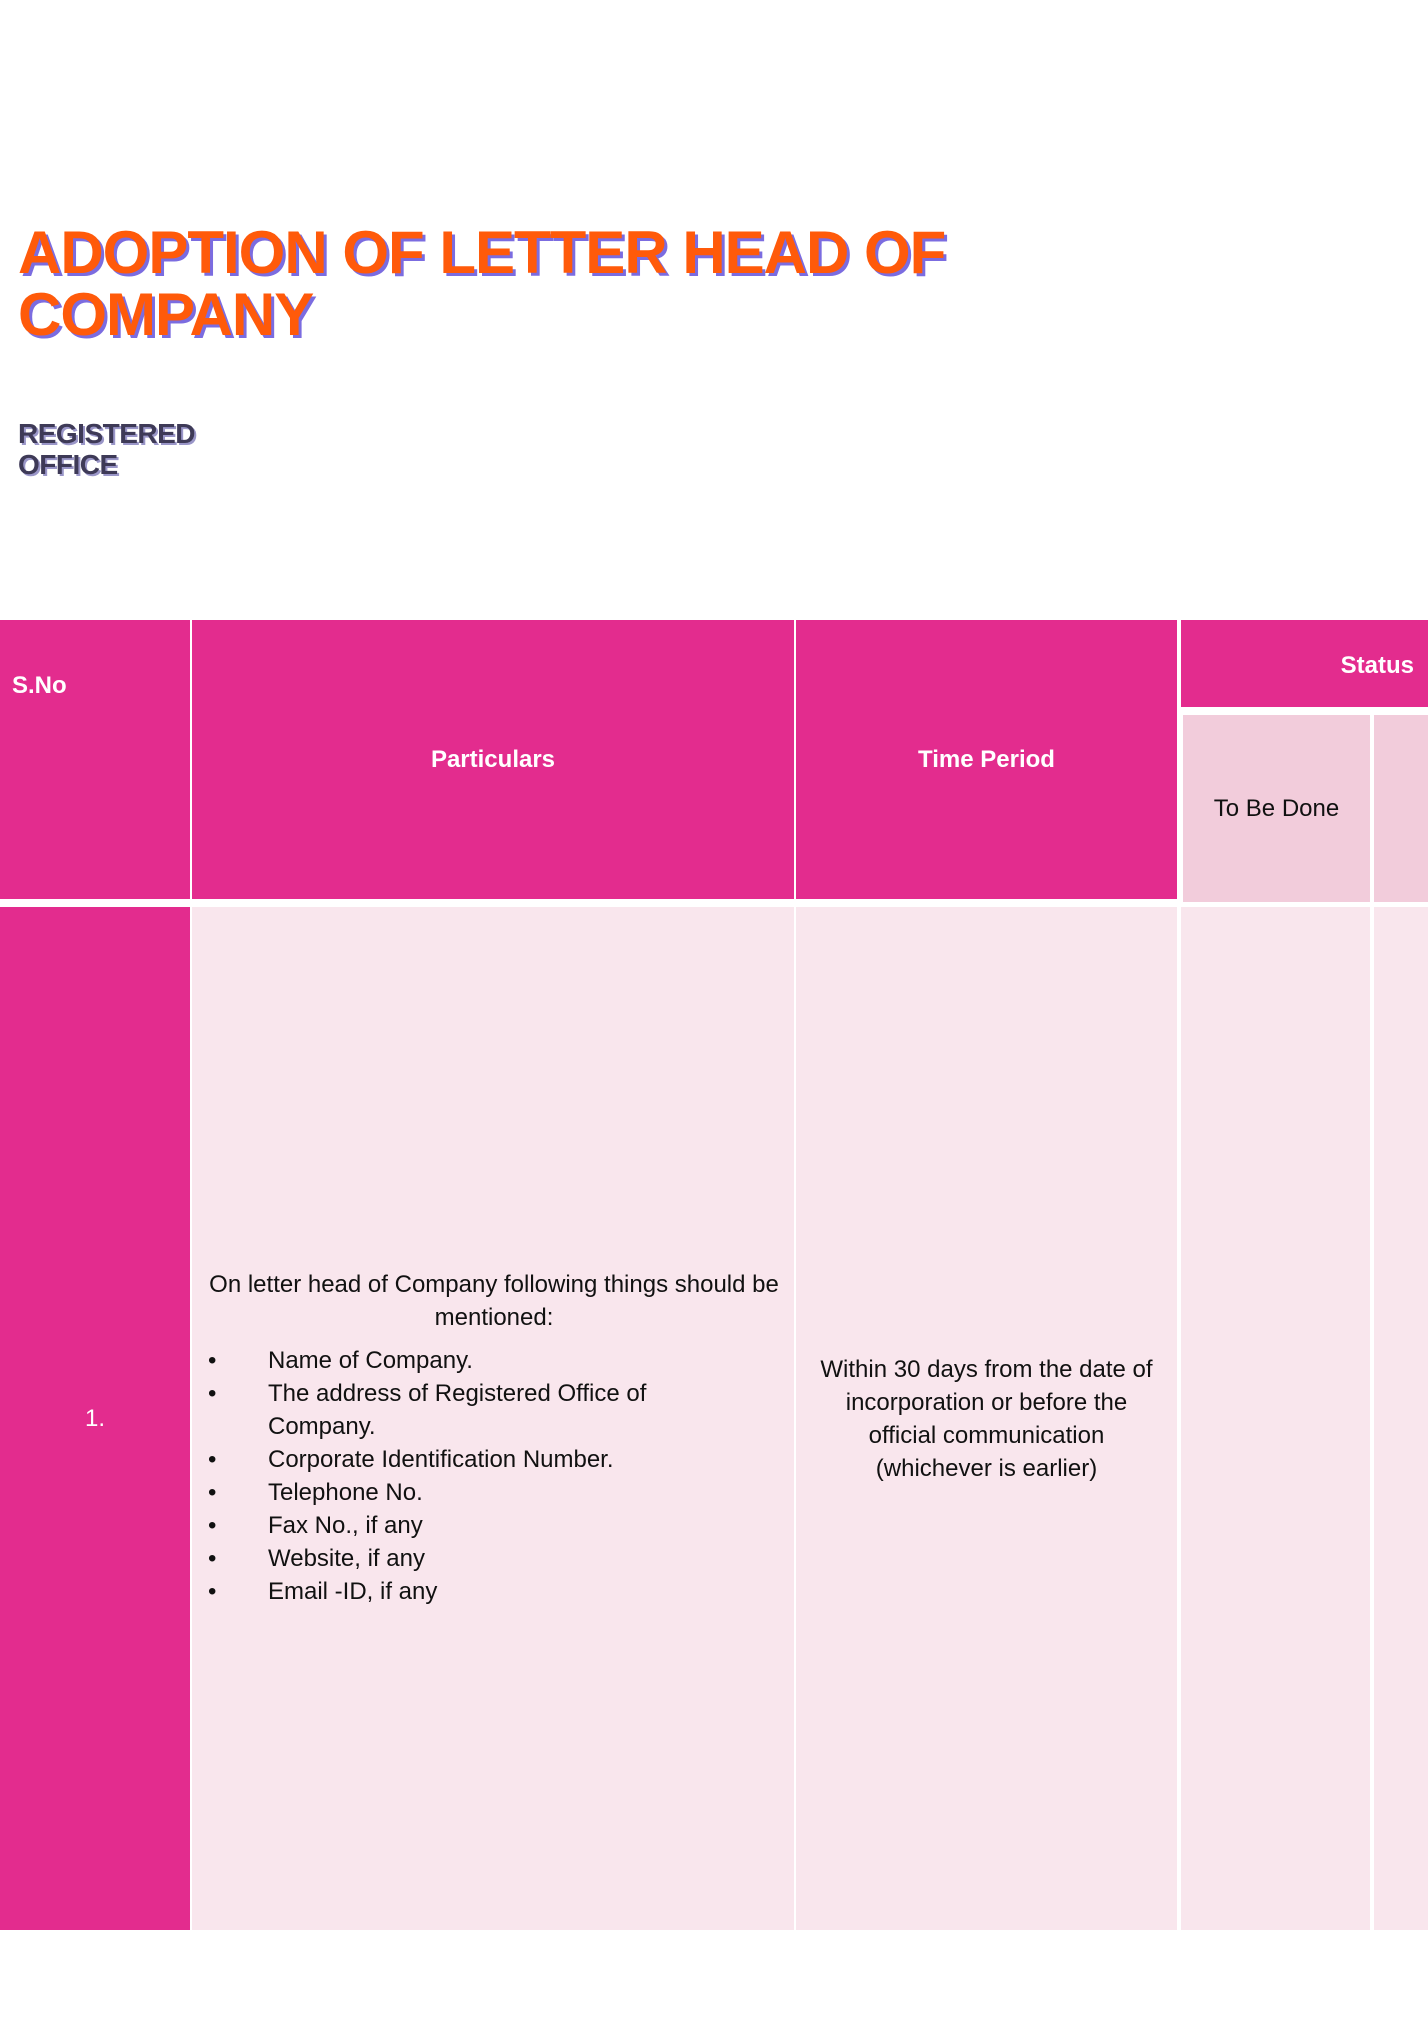 This screenshot has height=2018, width=1428. I want to click on header-particulars: Particulars, so click(493, 759).